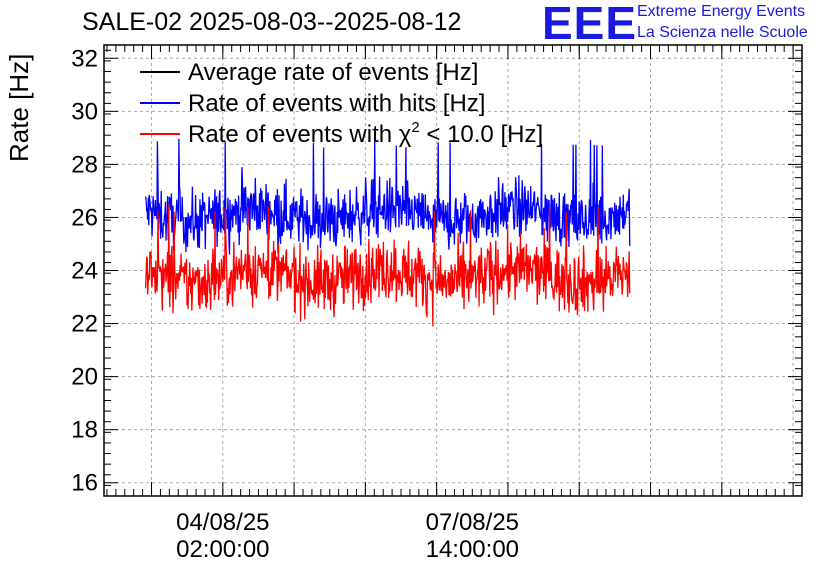 Image resolution: width=836 pixels, height=572 pixels. I want to click on logo-line-2: La Scienza nelle Scuole, so click(722, 32).